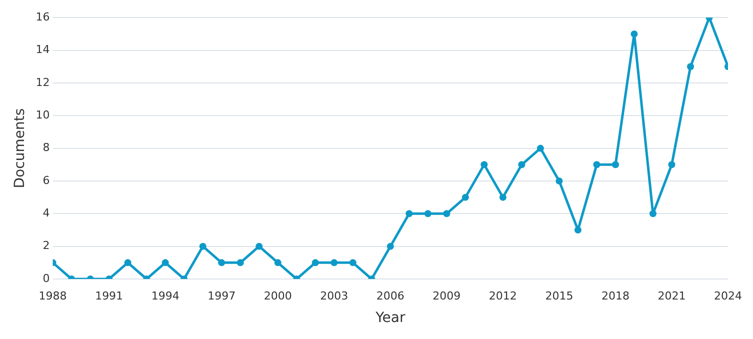  Describe the element at coordinates (46, 147) in the screenshot. I see `y-tick-label: 8` at that location.